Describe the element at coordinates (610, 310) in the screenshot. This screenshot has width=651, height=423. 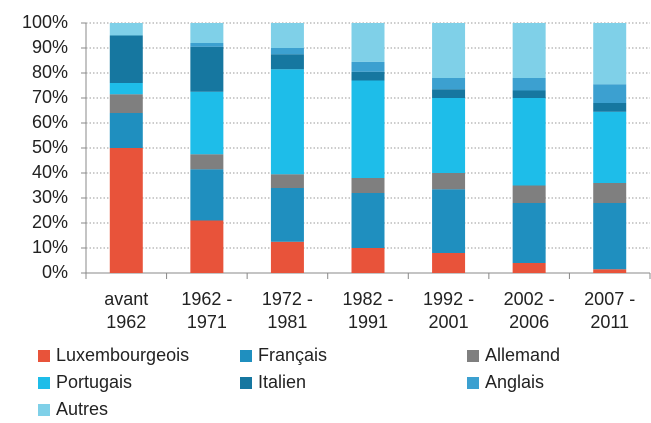
I see `x-tick-label: 2007 - 2011` at that location.